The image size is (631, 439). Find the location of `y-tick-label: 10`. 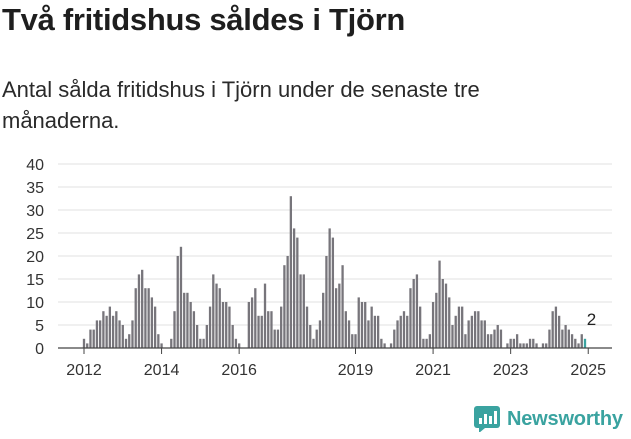

y-tick-label: 10 is located at coordinates (35, 303).